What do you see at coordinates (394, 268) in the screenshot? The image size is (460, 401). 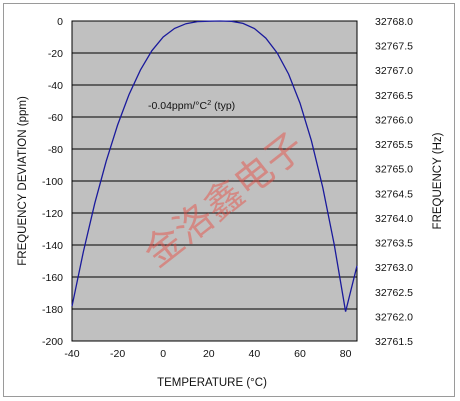 I see `y2-tick-label: 32763.0` at bounding box center [394, 268].